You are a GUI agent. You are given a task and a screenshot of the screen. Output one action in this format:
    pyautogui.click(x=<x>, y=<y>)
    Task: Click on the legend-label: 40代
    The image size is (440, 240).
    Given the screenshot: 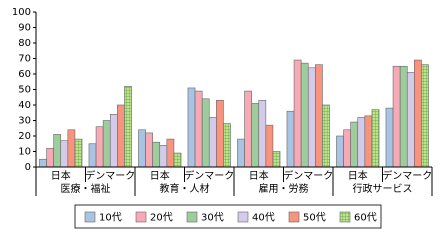 What is the action you would take?
    pyautogui.click(x=263, y=218)
    